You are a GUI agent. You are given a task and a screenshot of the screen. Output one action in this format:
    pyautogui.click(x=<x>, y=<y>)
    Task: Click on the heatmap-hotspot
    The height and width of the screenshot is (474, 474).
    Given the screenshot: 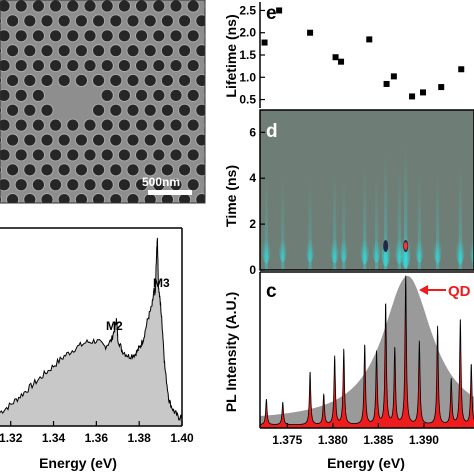 What is the action you would take?
    pyautogui.click(x=405, y=246)
    